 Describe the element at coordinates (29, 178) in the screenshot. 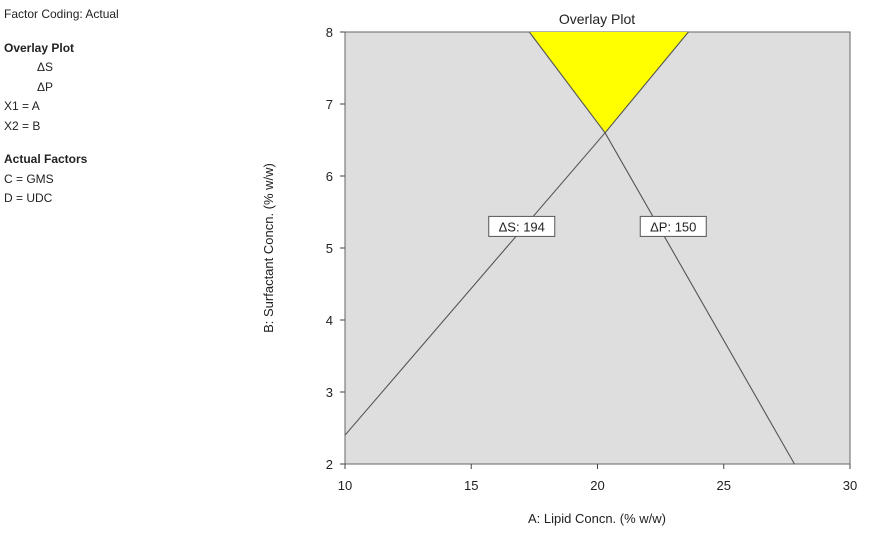

I see `actual-factor: C = GMS` at that location.